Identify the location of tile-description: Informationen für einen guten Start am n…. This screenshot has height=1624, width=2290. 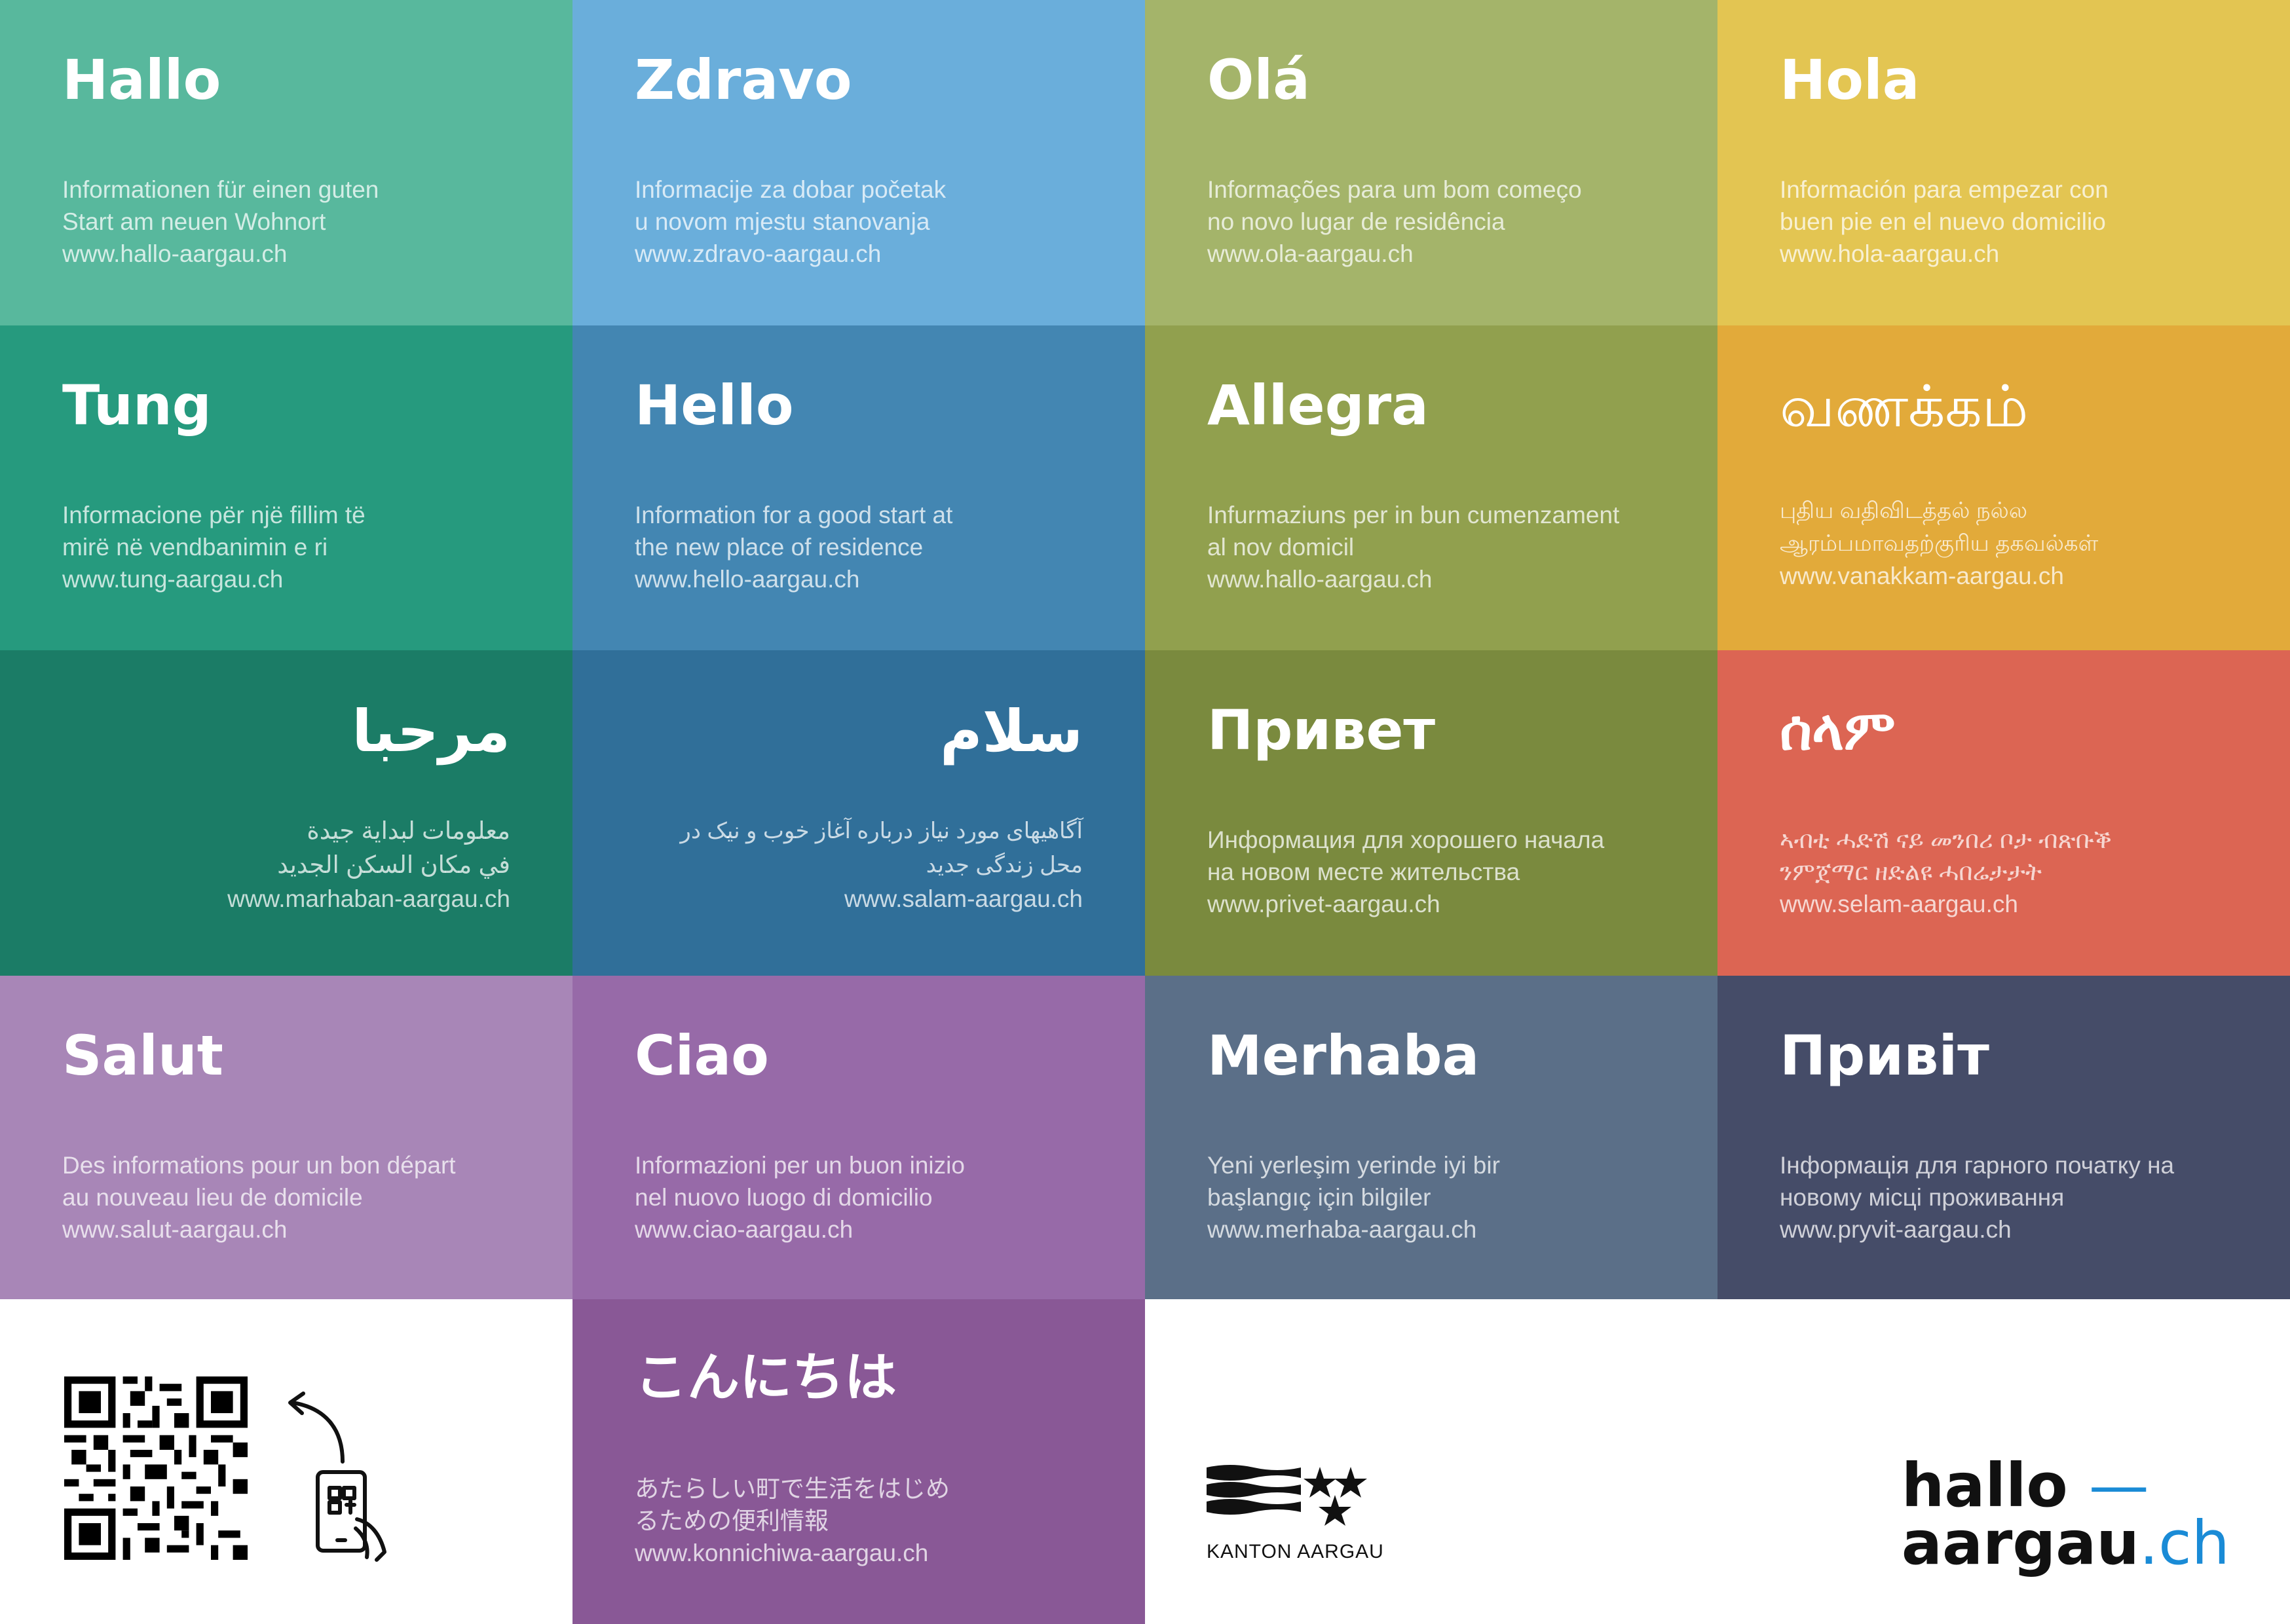
(286, 222).